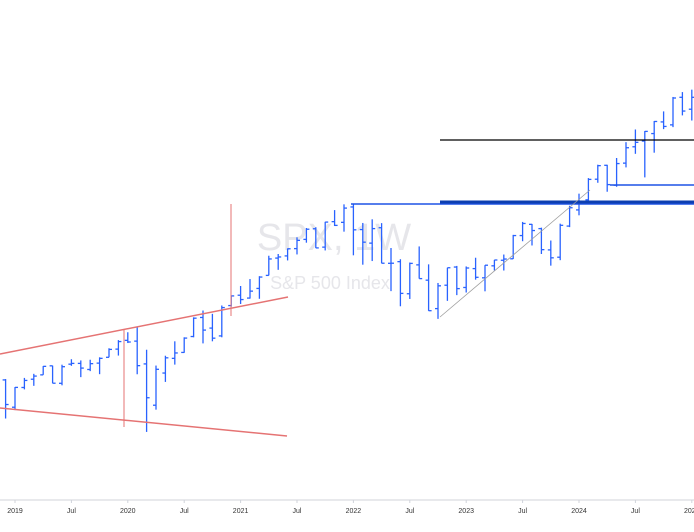  What do you see at coordinates (15, 511) in the screenshot?
I see `x-tick-label: 2019` at bounding box center [15, 511].